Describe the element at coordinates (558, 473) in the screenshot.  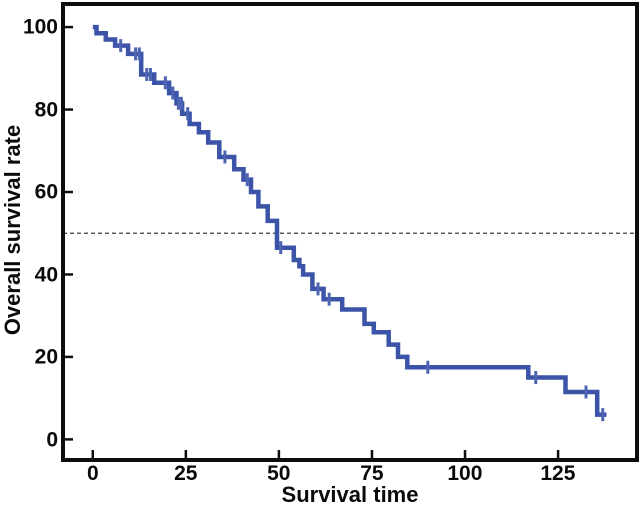
I see `x-tick-label-125: 125` at that location.